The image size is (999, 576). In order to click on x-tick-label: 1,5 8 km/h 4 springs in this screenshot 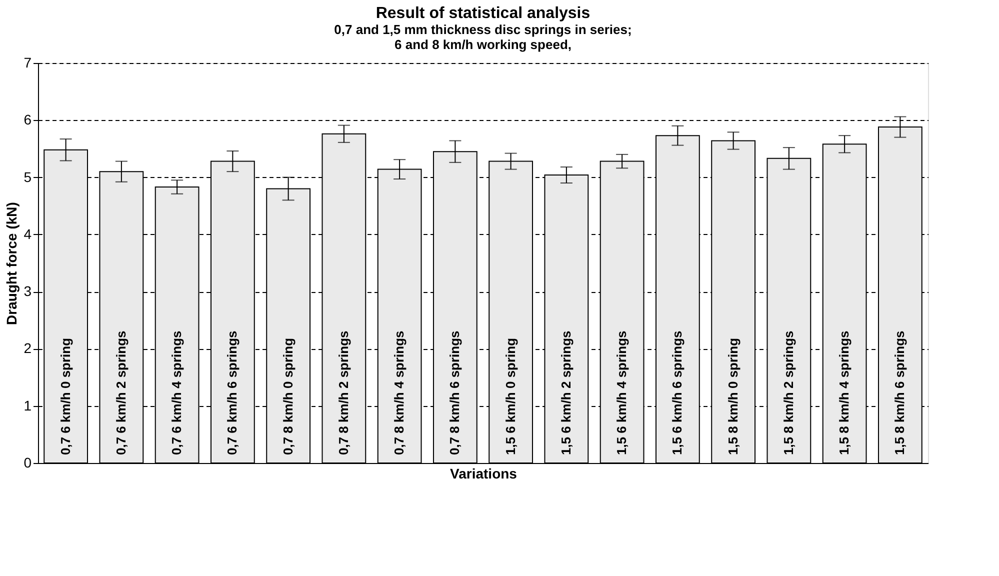, I will do `click(844, 392)`.